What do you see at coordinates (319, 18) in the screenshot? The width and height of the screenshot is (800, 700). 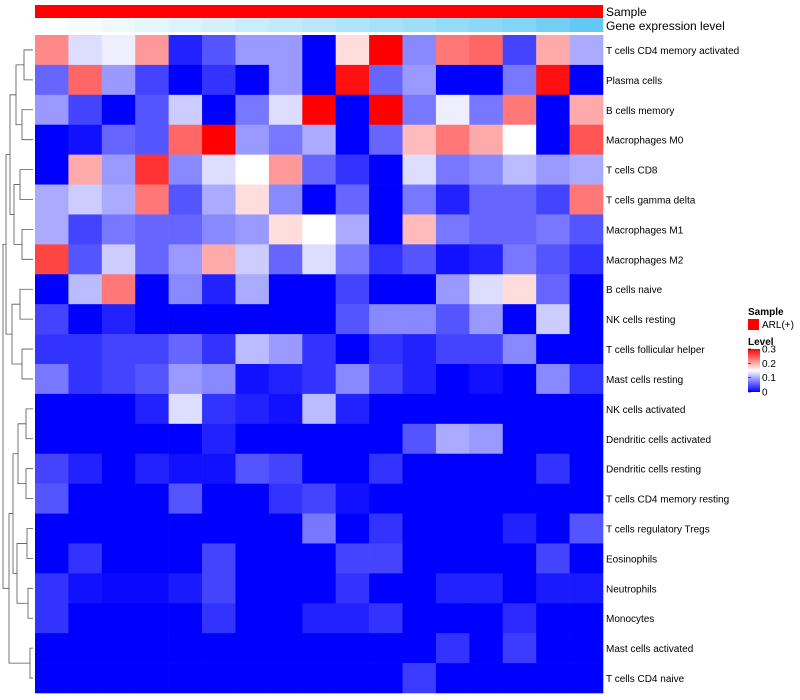 I see `annotation-bars` at bounding box center [319, 18].